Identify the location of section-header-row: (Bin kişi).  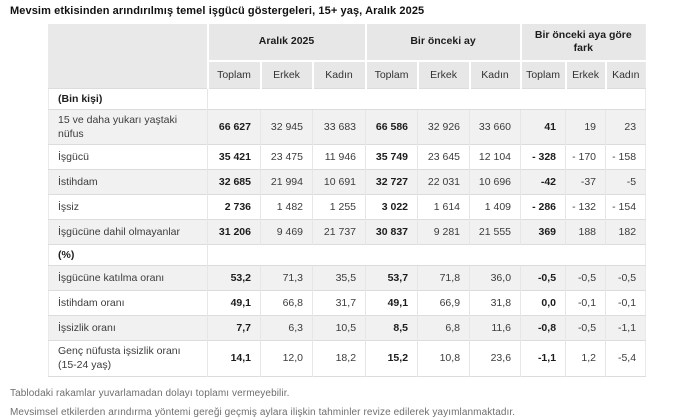
(347, 98).